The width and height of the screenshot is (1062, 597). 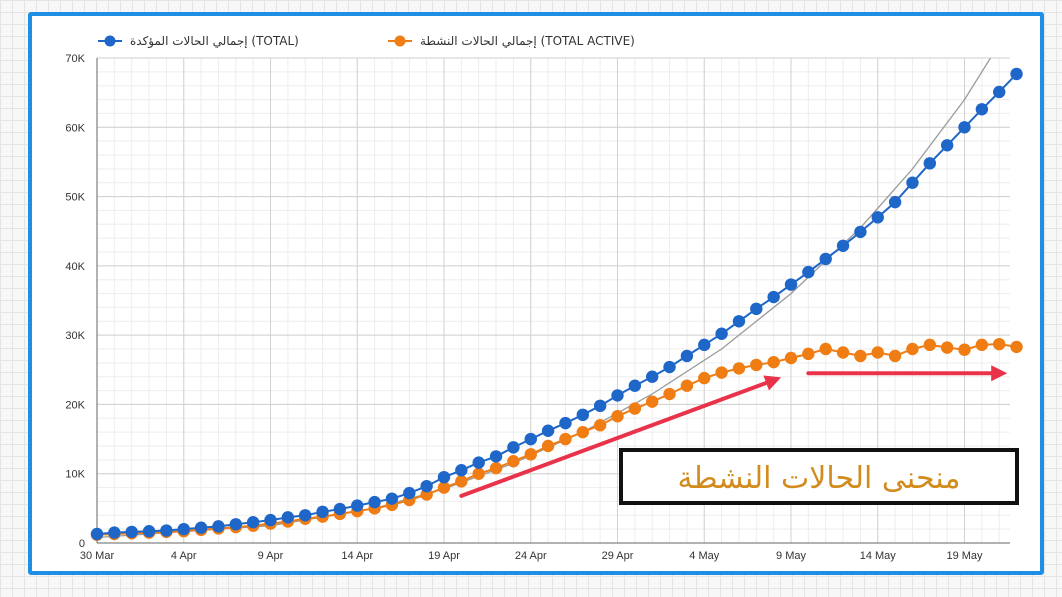 What do you see at coordinates (184, 556) in the screenshot?
I see `x-tick-label: 4 Apr` at bounding box center [184, 556].